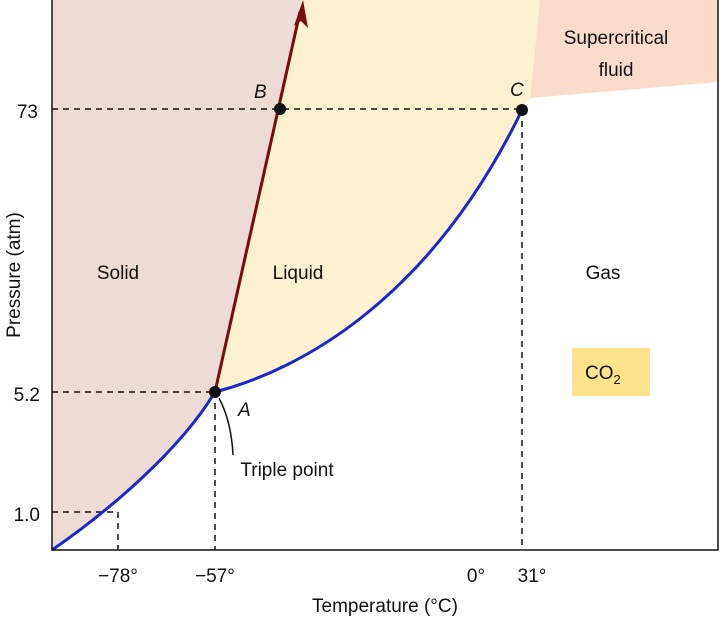 The height and width of the screenshot is (621, 720). I want to click on region-label: fluid, so click(616, 70).